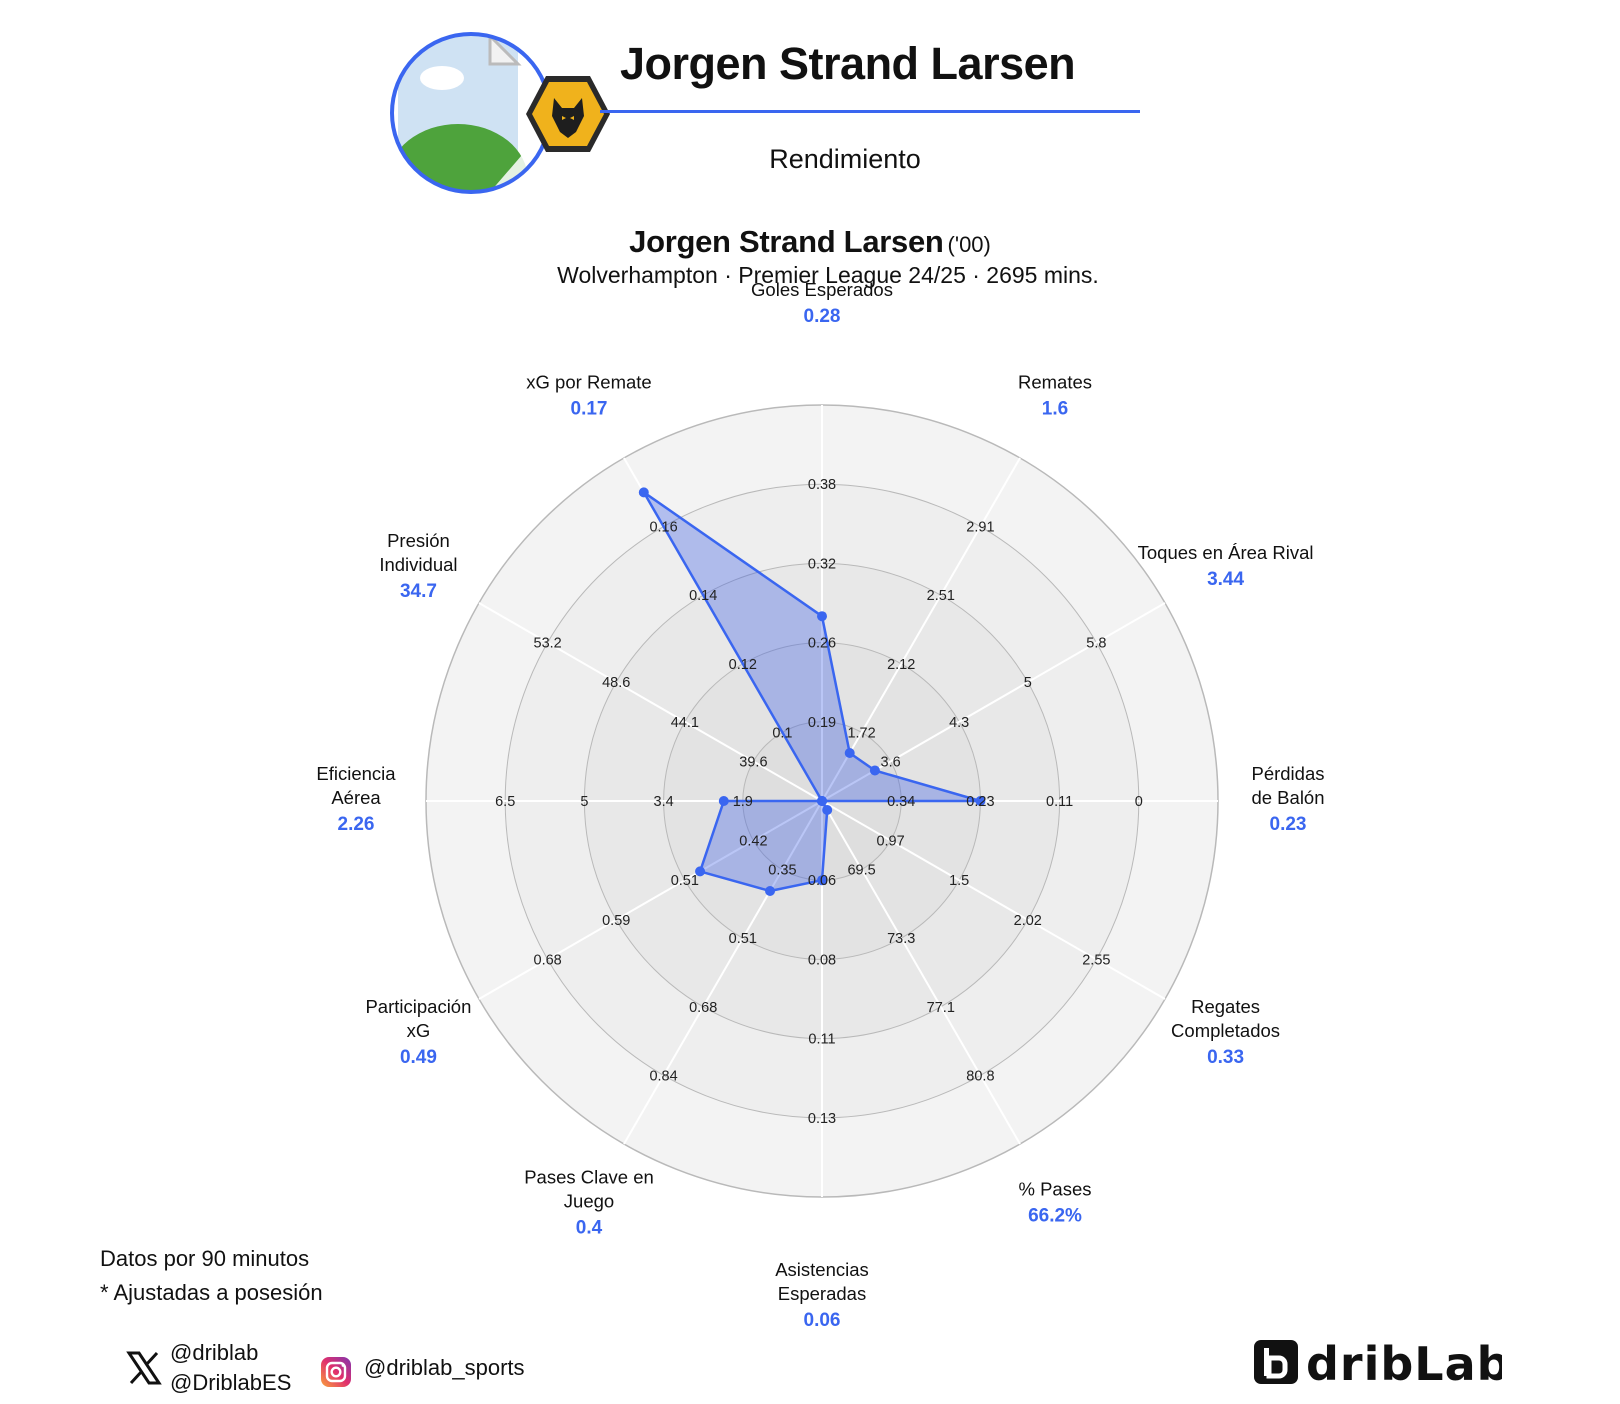 The height and width of the screenshot is (1404, 1620). Describe the element at coordinates (827, 810) in the screenshot. I see `radar-point-pases` at that location.